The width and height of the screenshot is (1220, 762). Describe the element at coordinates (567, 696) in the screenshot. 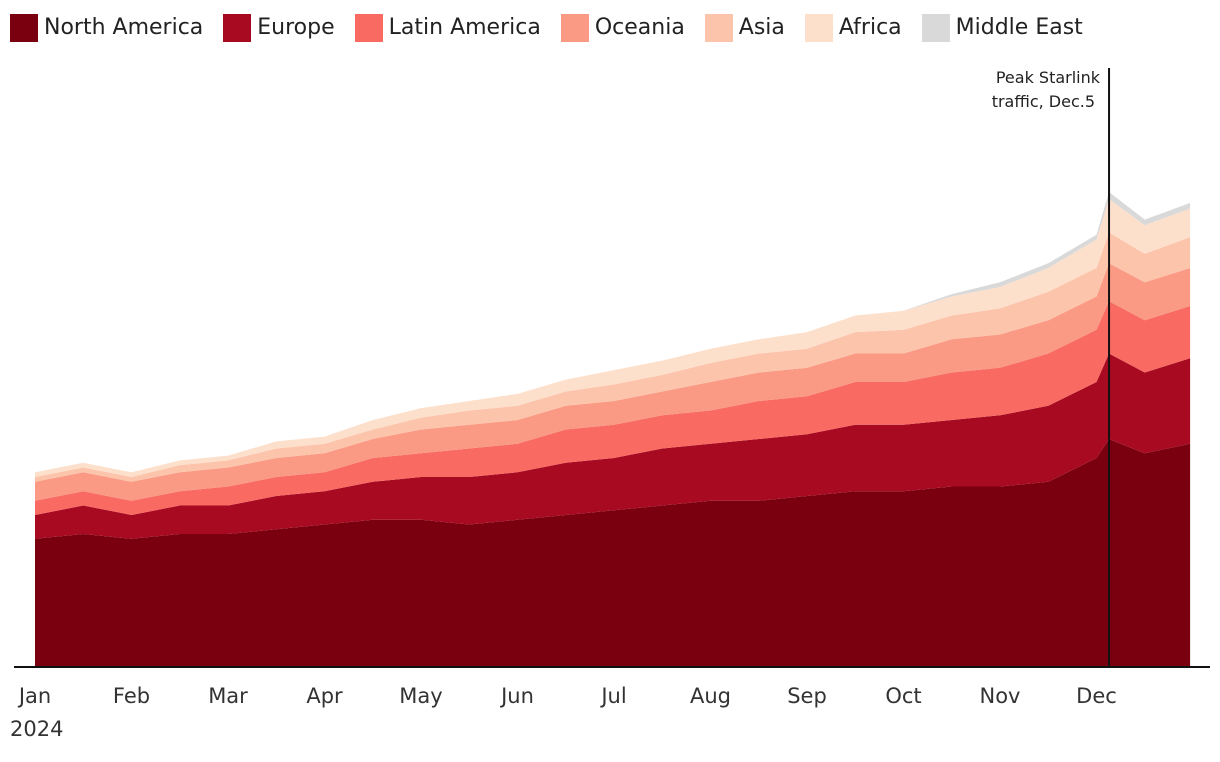

I see `x-axis-ticks: Jan Feb Mar Apr May Jun Jul Aug Sep Oct Nov Dec` at that location.